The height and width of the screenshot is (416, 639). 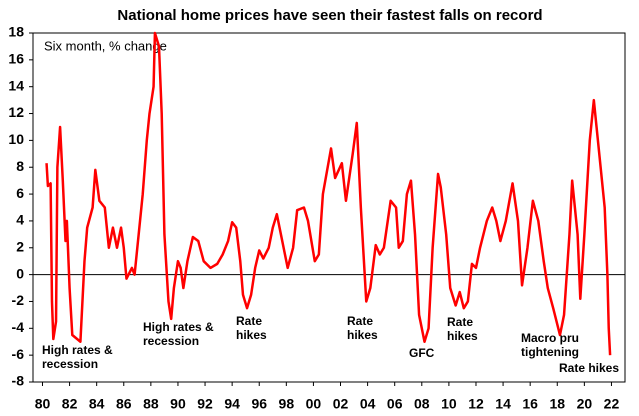 I want to click on y-tick-label: 16, so click(x=16, y=59).